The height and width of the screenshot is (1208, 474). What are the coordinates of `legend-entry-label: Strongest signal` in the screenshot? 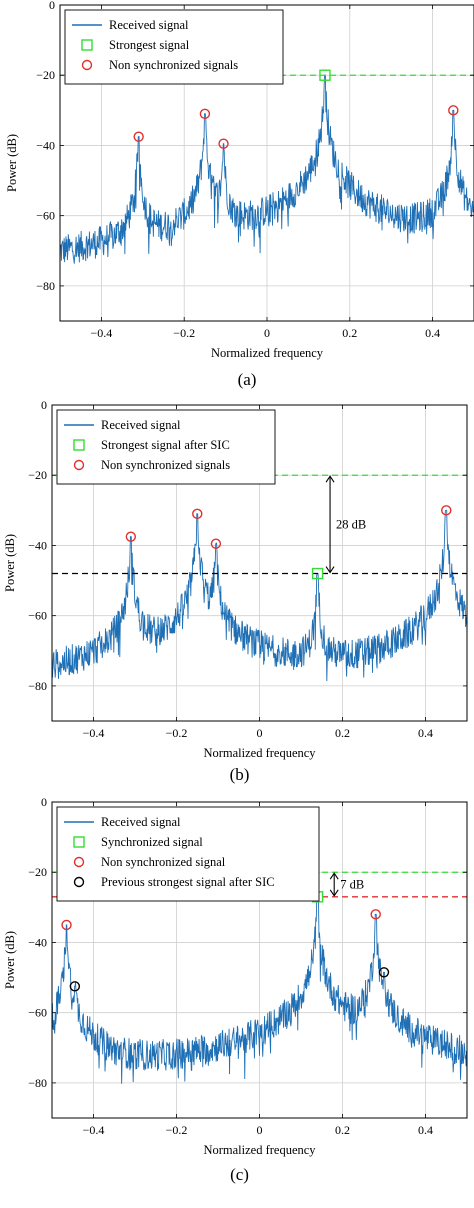 It's located at (149, 45).